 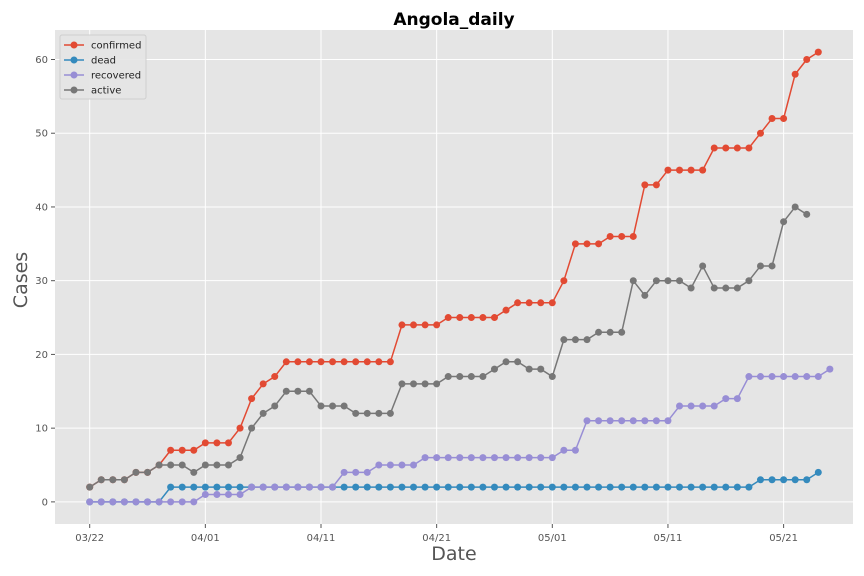 What do you see at coordinates (783, 538) in the screenshot?
I see `x-tick-label: 05/21` at bounding box center [783, 538].